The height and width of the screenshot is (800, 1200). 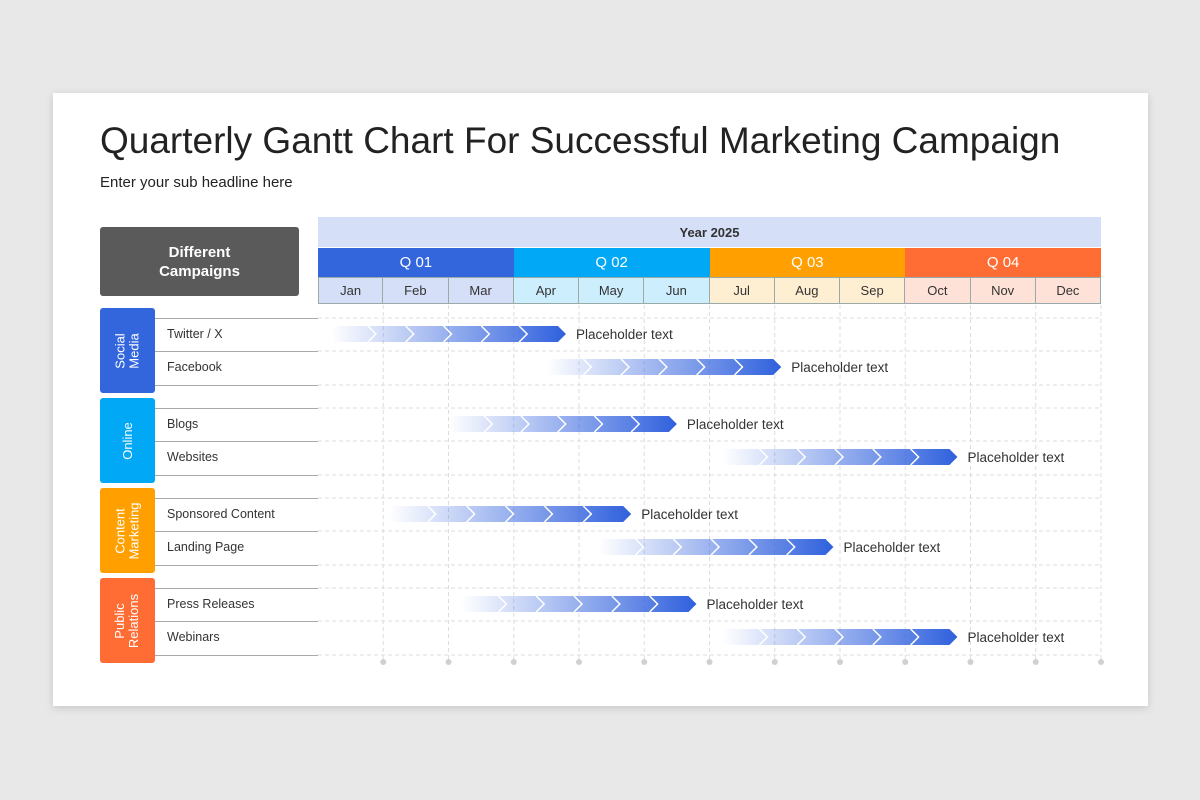 What do you see at coordinates (709, 232) in the screenshot?
I see `year-header: Year 2025` at bounding box center [709, 232].